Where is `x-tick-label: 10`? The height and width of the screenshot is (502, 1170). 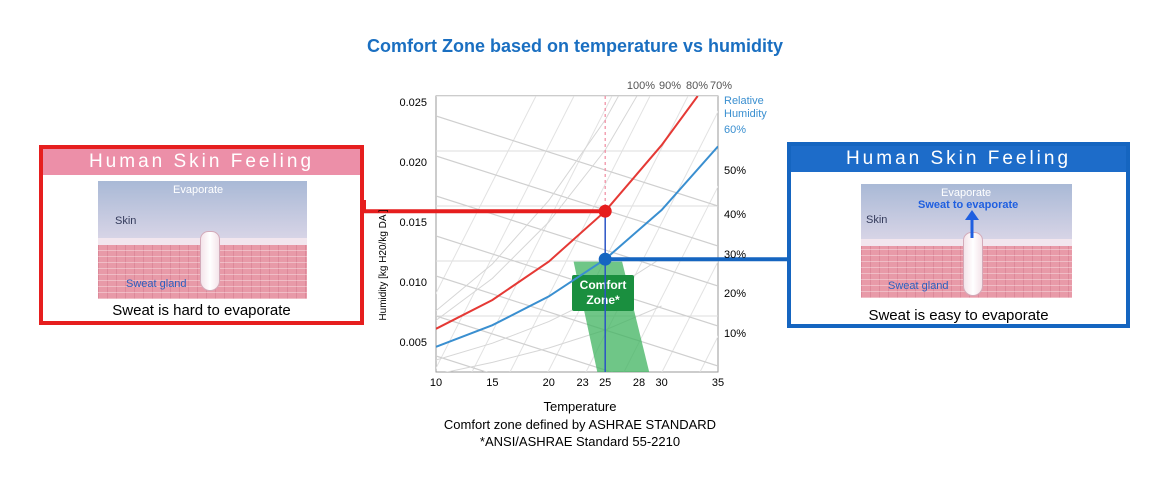 x-tick-label: 10 is located at coordinates (436, 383).